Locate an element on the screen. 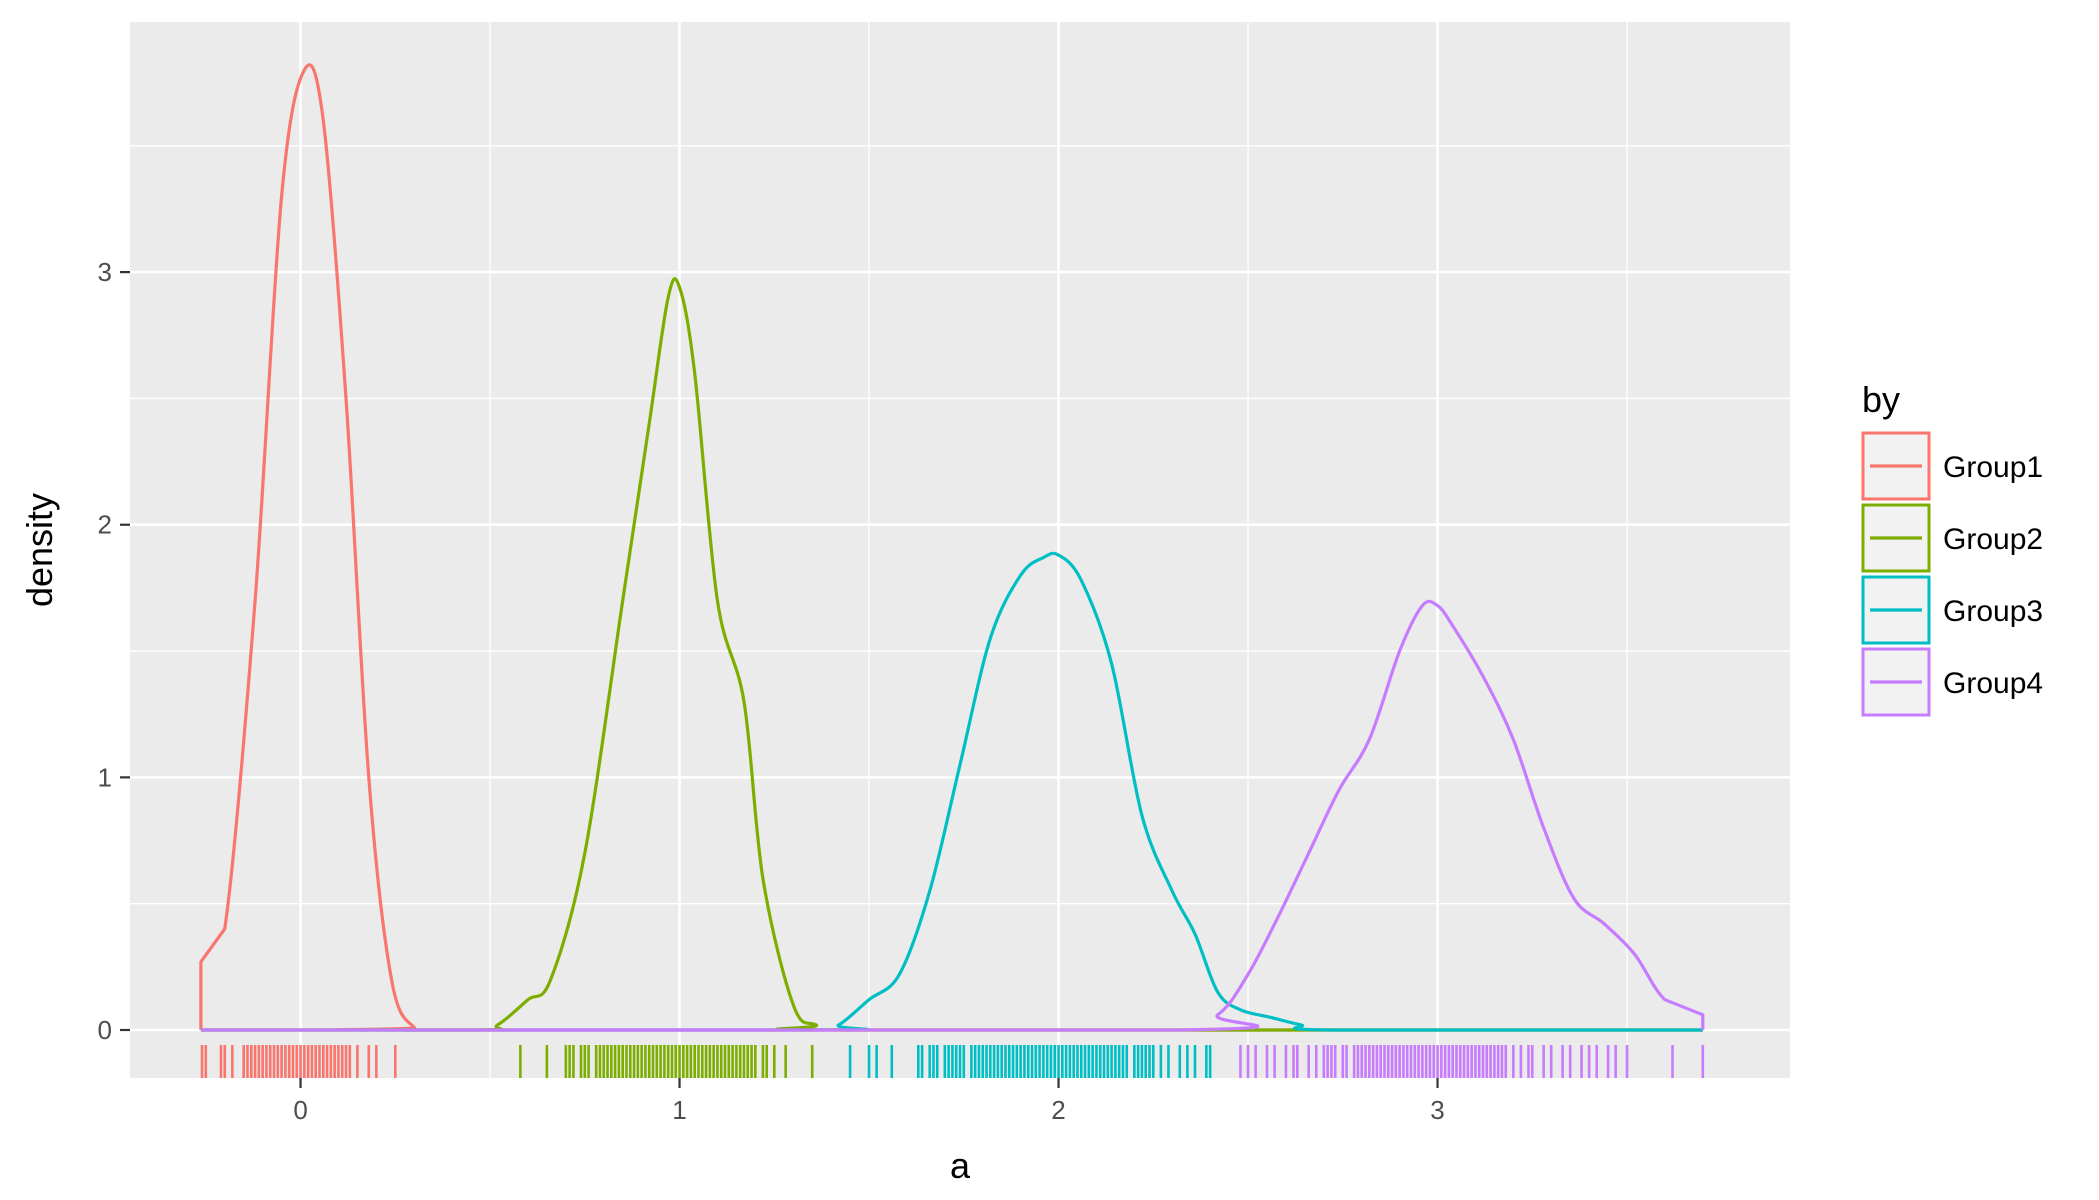  legend: by Group1 Group2 Group3 Group4 is located at coordinates (1952, 548).